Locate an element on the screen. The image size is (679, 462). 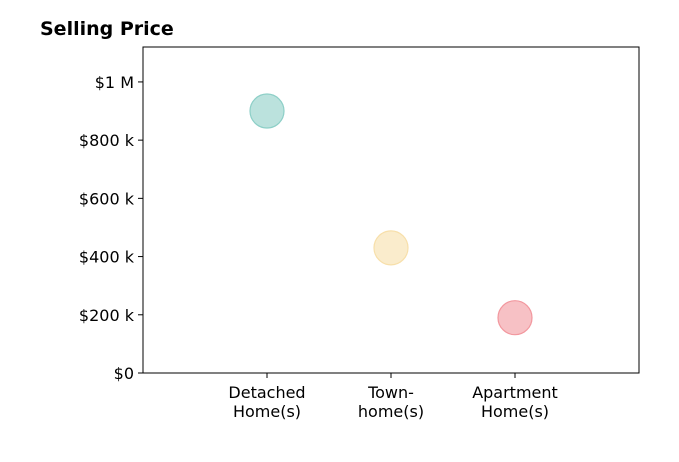
y-tick-label: $1 M is located at coordinates (114, 82).